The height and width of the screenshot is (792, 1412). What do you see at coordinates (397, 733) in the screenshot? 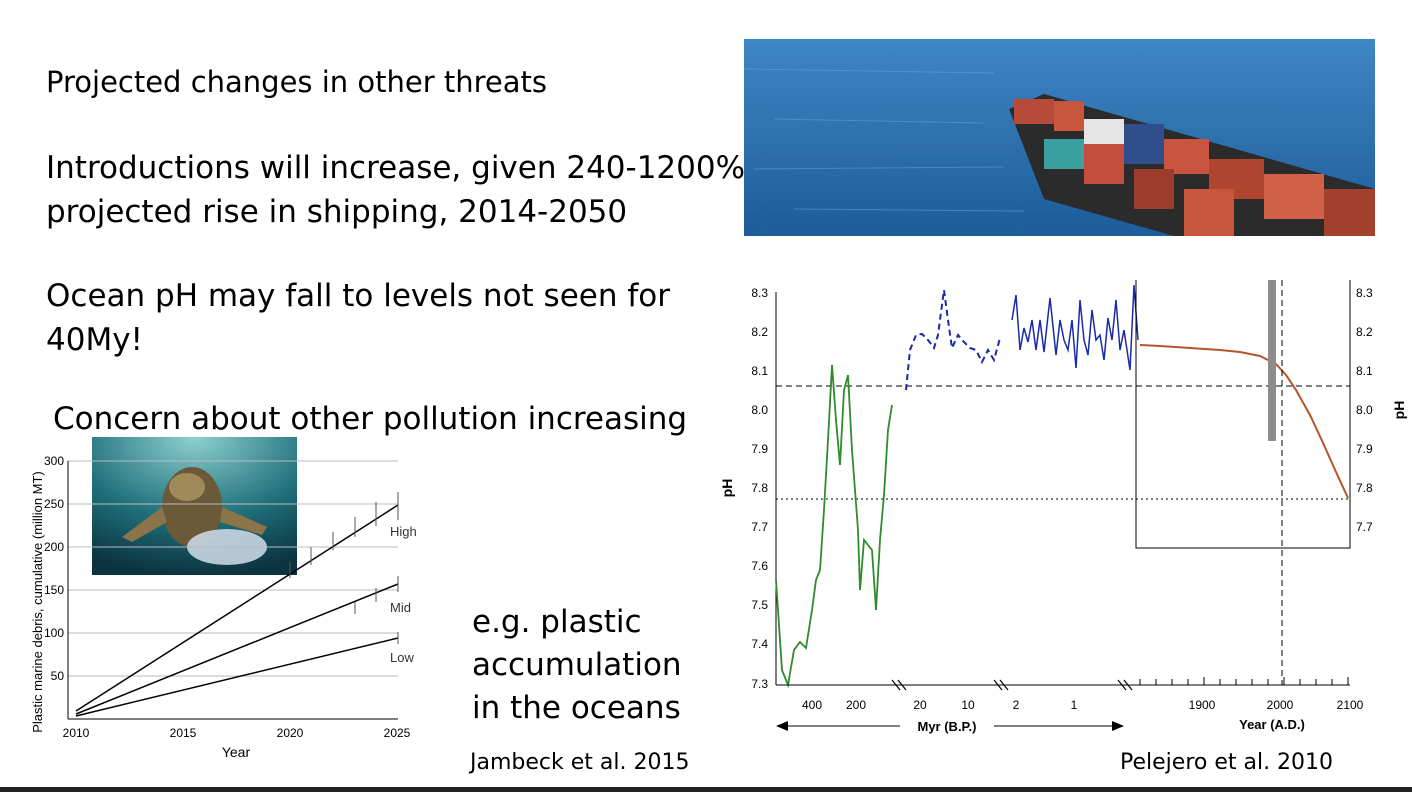
I see `plastic-xtick: 2025` at bounding box center [397, 733].